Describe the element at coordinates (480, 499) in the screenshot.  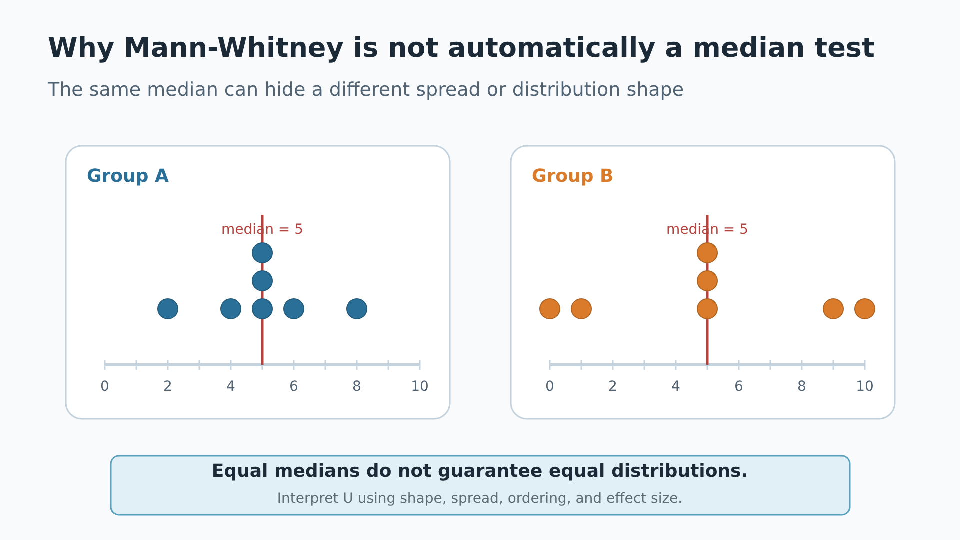
I see `text: Interpret U using shape, spread, ordering, and effect size.` at that location.